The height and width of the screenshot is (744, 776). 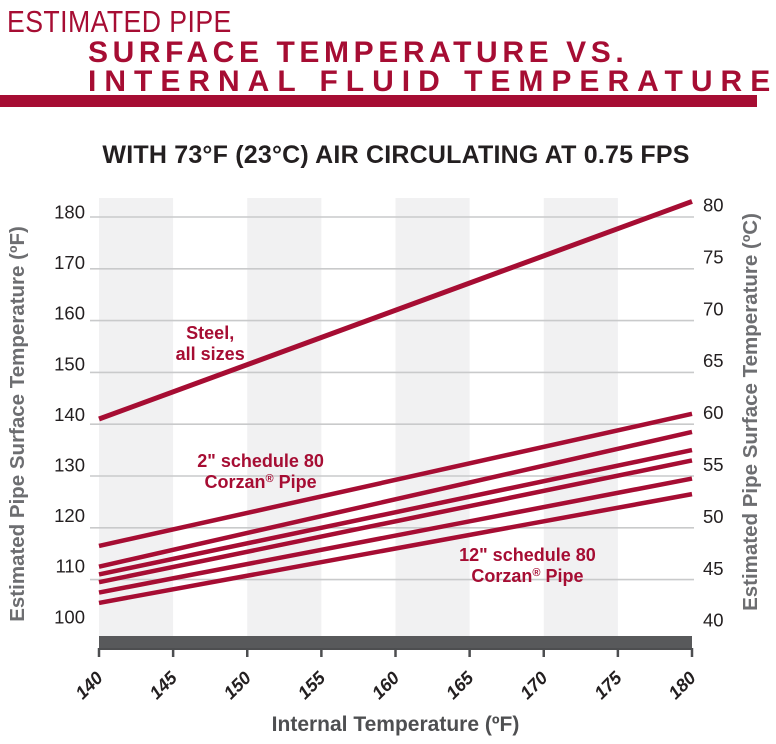 I want to click on series-annotation-line: 2" schedule 80, so click(x=260, y=461).